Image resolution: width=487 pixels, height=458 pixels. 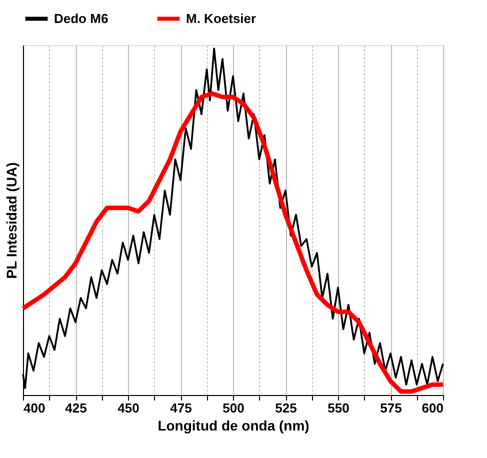 What do you see at coordinates (181, 408) in the screenshot?
I see `x-tick-label: 475` at bounding box center [181, 408].